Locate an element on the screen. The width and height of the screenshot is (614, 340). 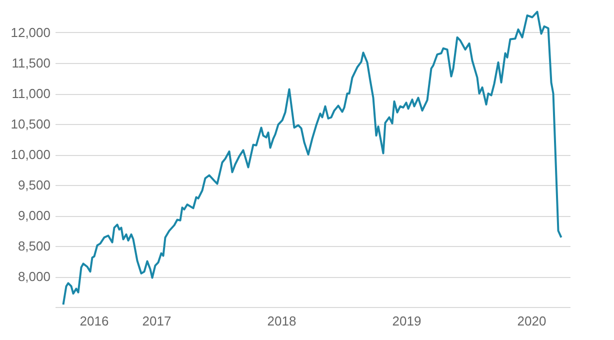
y-tick-label: 9,500 is located at coordinates (34, 185).